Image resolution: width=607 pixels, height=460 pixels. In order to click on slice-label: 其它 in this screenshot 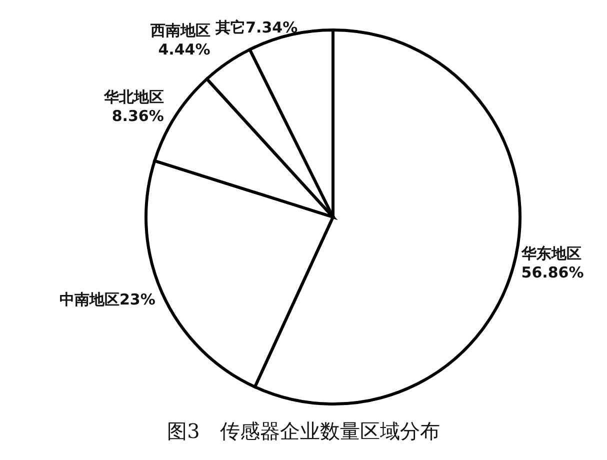, I will do `click(231, 27)`.